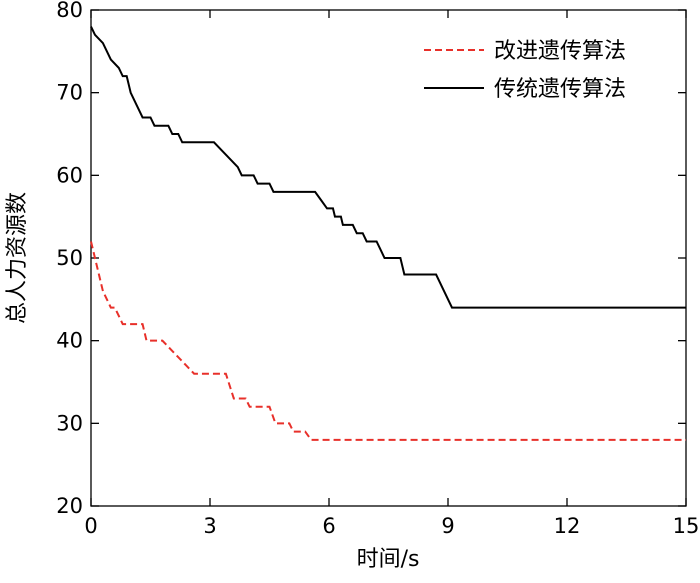 Image resolution: width=700 pixels, height=583 pixels. Describe the element at coordinates (567, 526) in the screenshot. I see `x-tick-label: 12` at that location.